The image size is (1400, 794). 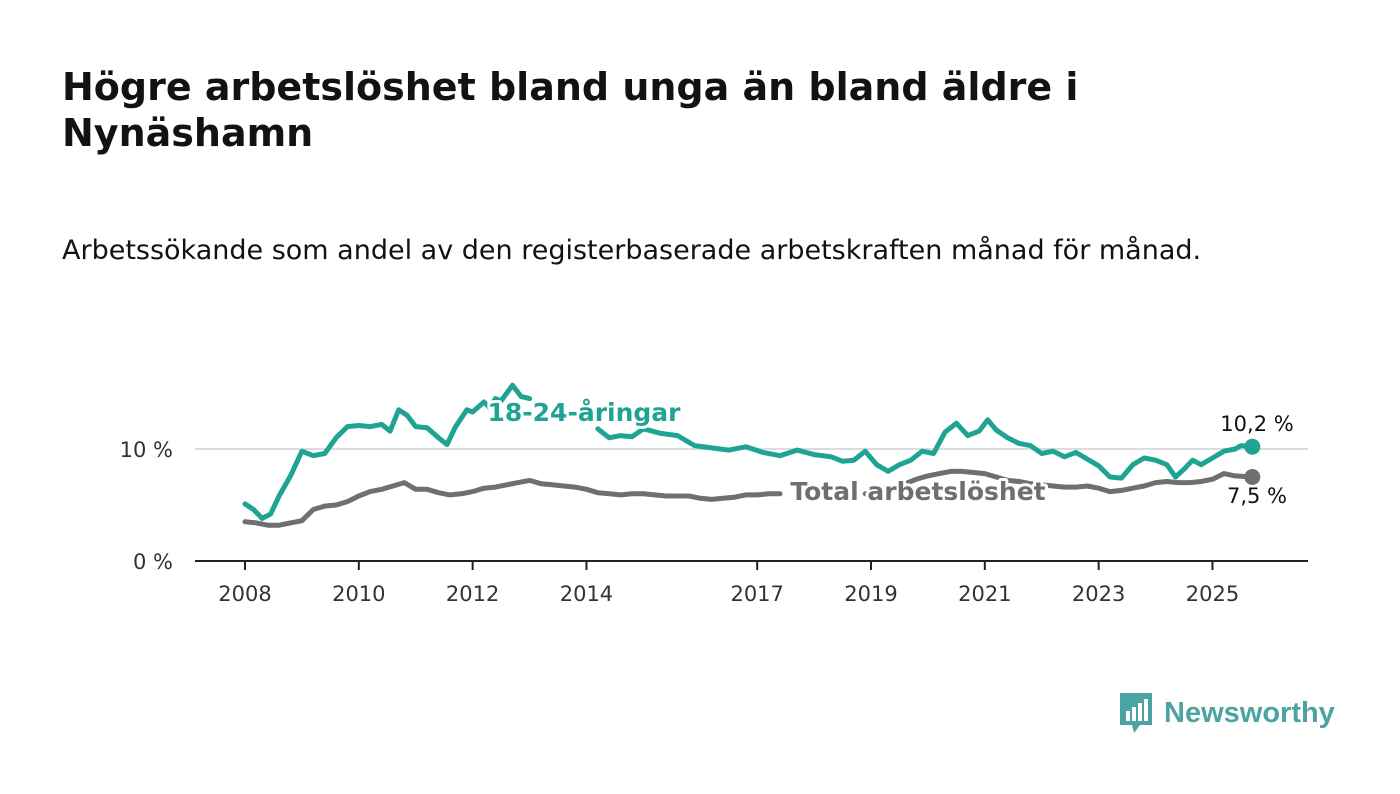 I want to click on x-axis-ticks: 2008 2010 2012 2014 2017 2019 2021 2023 2025, so click(x=728, y=583).